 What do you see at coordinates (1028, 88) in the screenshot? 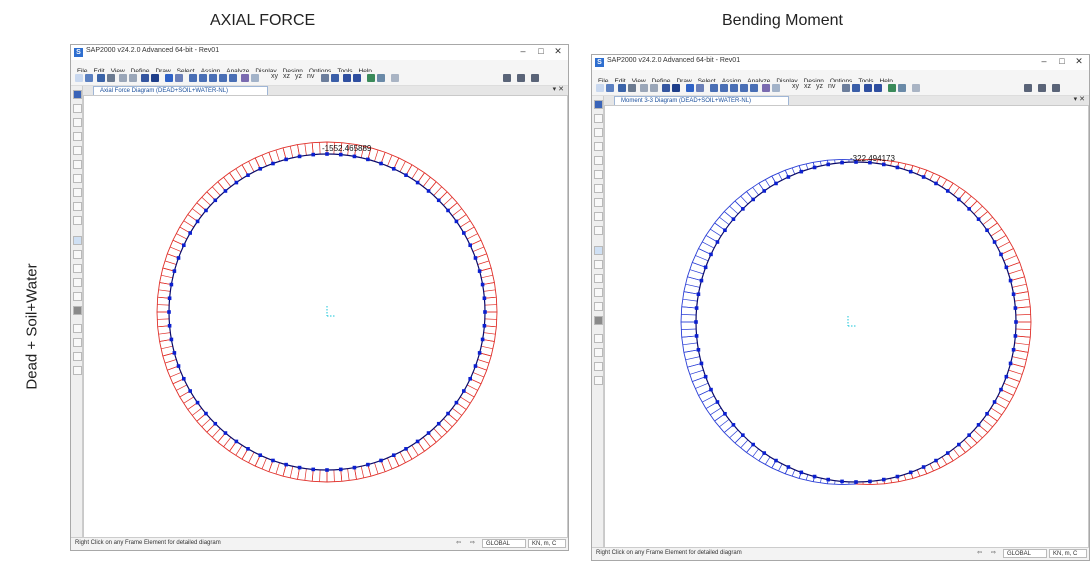
I see `frame-icon` at bounding box center [1028, 88].